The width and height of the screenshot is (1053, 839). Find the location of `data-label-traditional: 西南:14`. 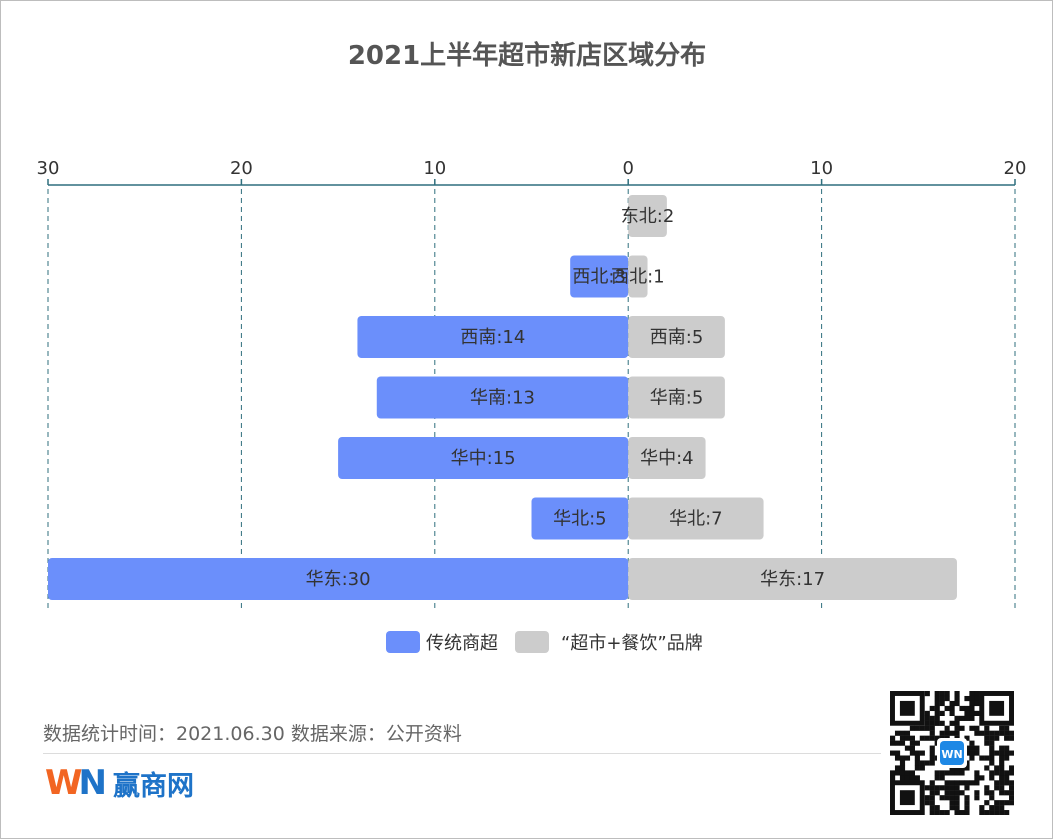

data-label-traditional: 西南:14 is located at coordinates (492, 337).